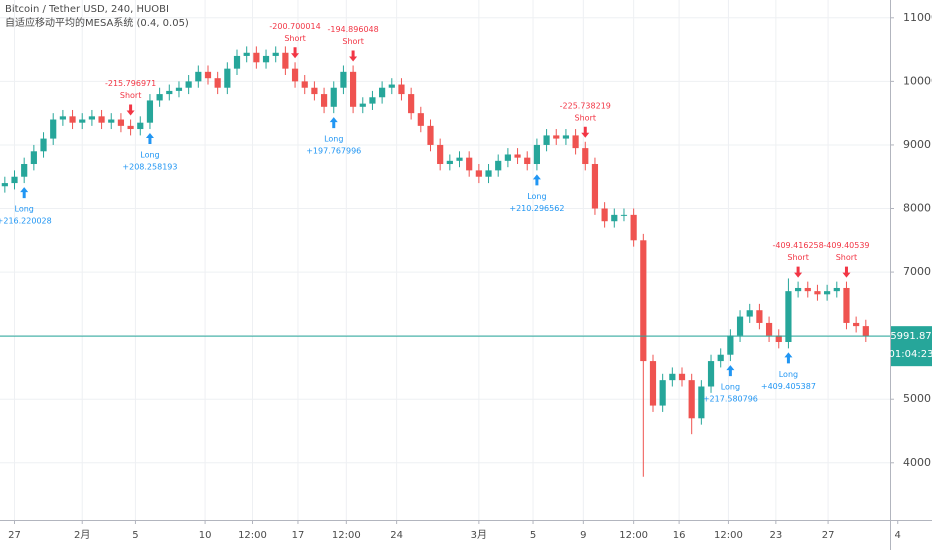  I want to click on y-tick-label: 7000.00, so click(917, 271).